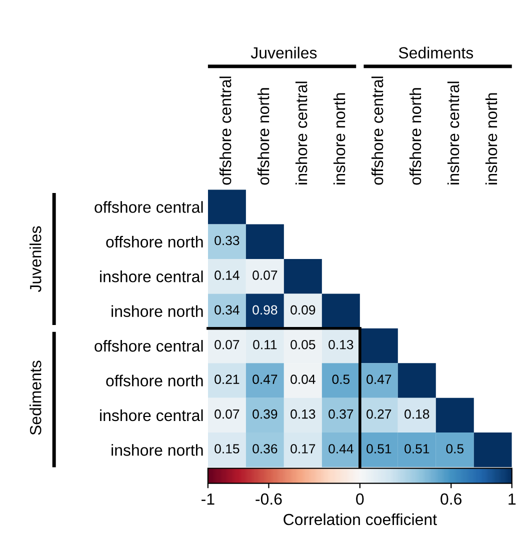 This screenshot has height=534, width=516. What do you see at coordinates (303, 310) in the screenshot?
I see `data-label: 0.09` at bounding box center [303, 310].